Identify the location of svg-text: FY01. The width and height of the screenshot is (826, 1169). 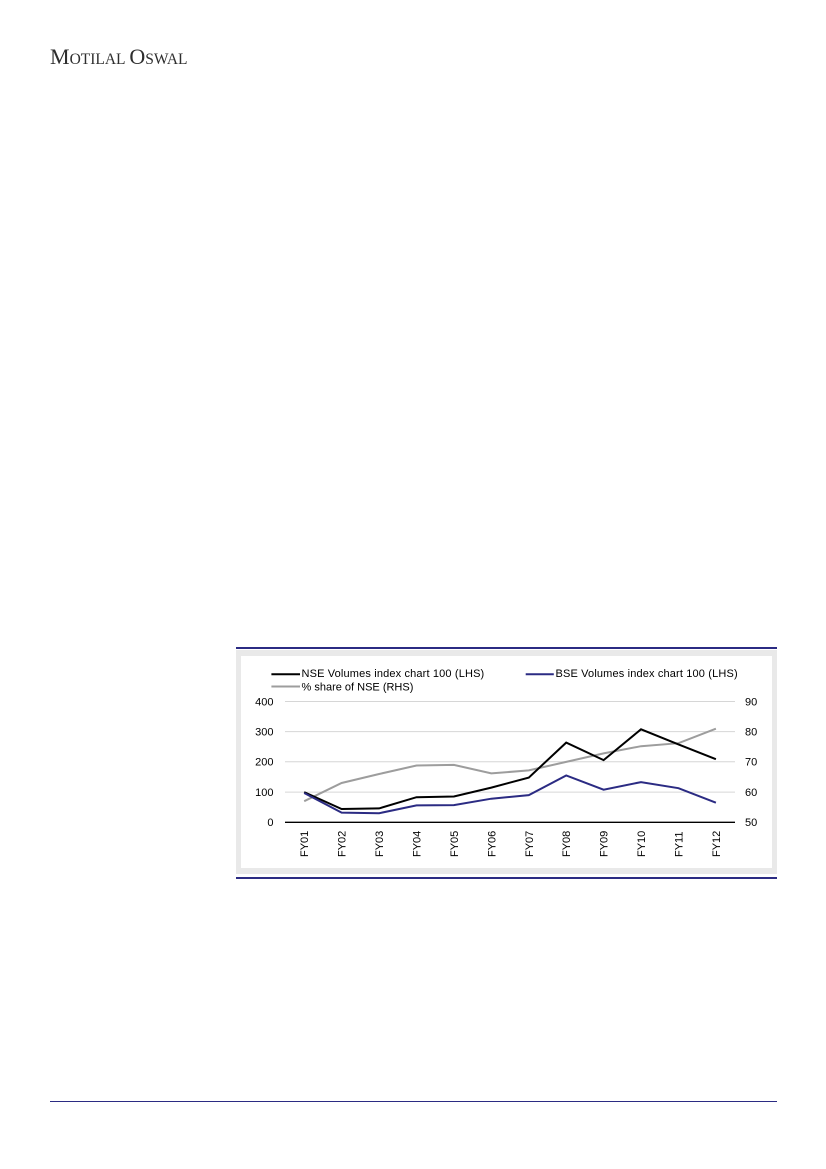
(305, 844).